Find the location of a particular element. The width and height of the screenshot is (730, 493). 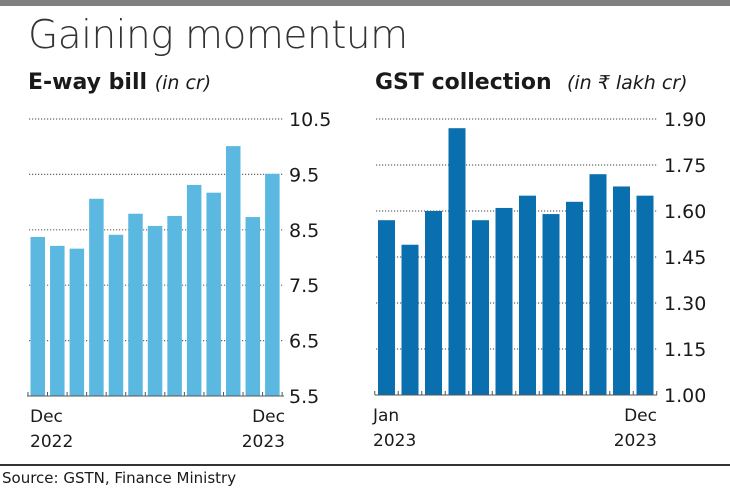

gst-ytick-label: 1.60 is located at coordinates (685, 212).